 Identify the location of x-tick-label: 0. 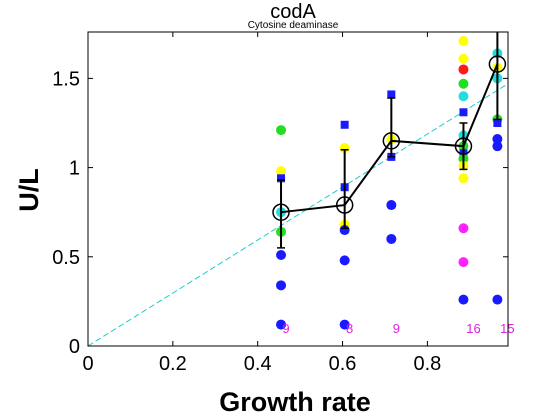
(87, 364).